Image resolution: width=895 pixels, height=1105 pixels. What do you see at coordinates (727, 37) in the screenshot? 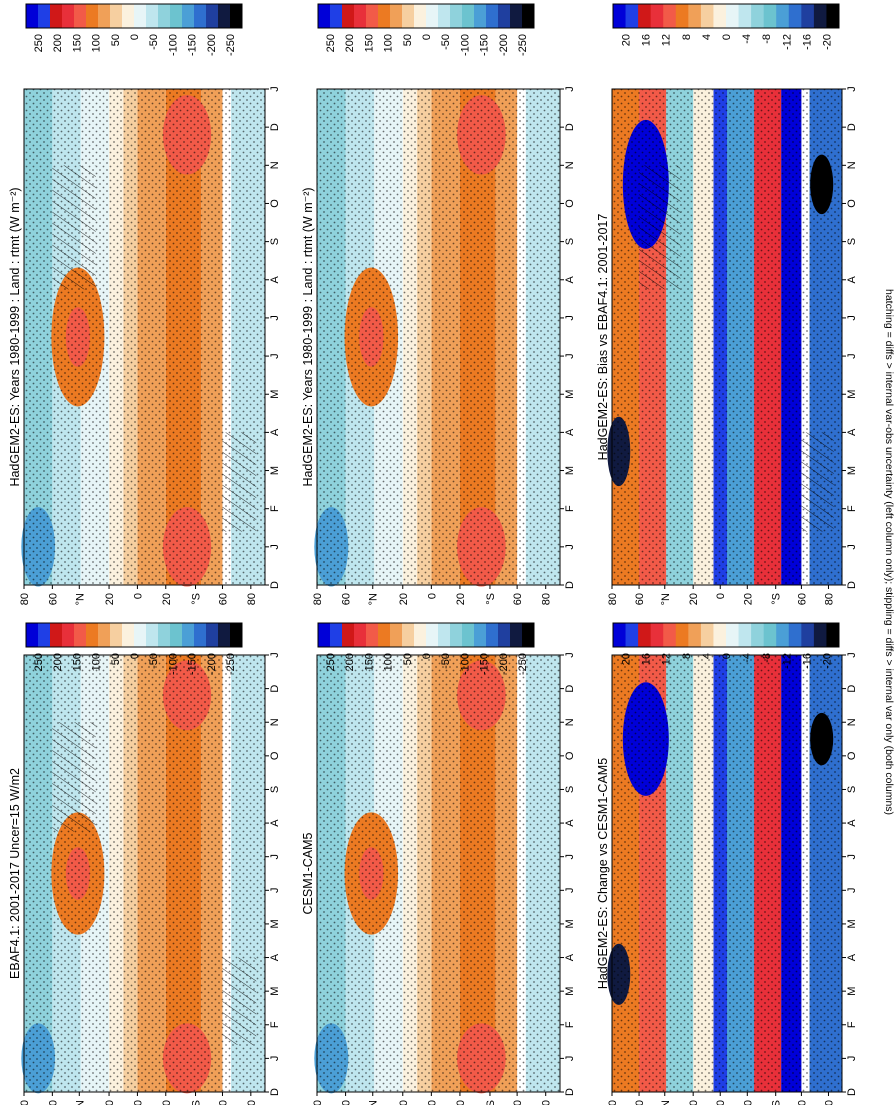
I see `colorbar-label: 0` at bounding box center [727, 37].